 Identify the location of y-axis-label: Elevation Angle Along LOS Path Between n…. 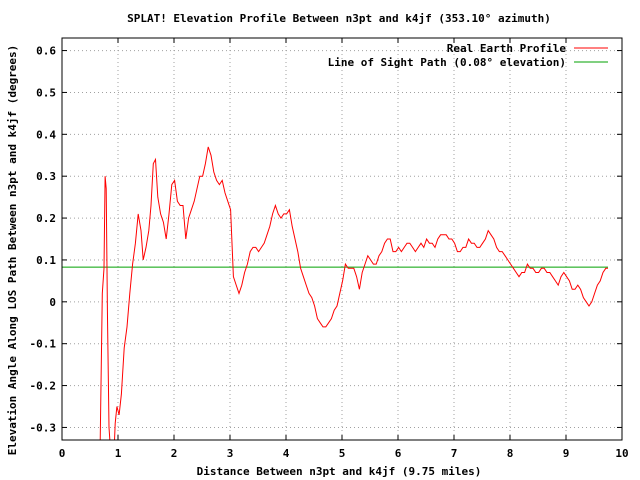
(12, 250).